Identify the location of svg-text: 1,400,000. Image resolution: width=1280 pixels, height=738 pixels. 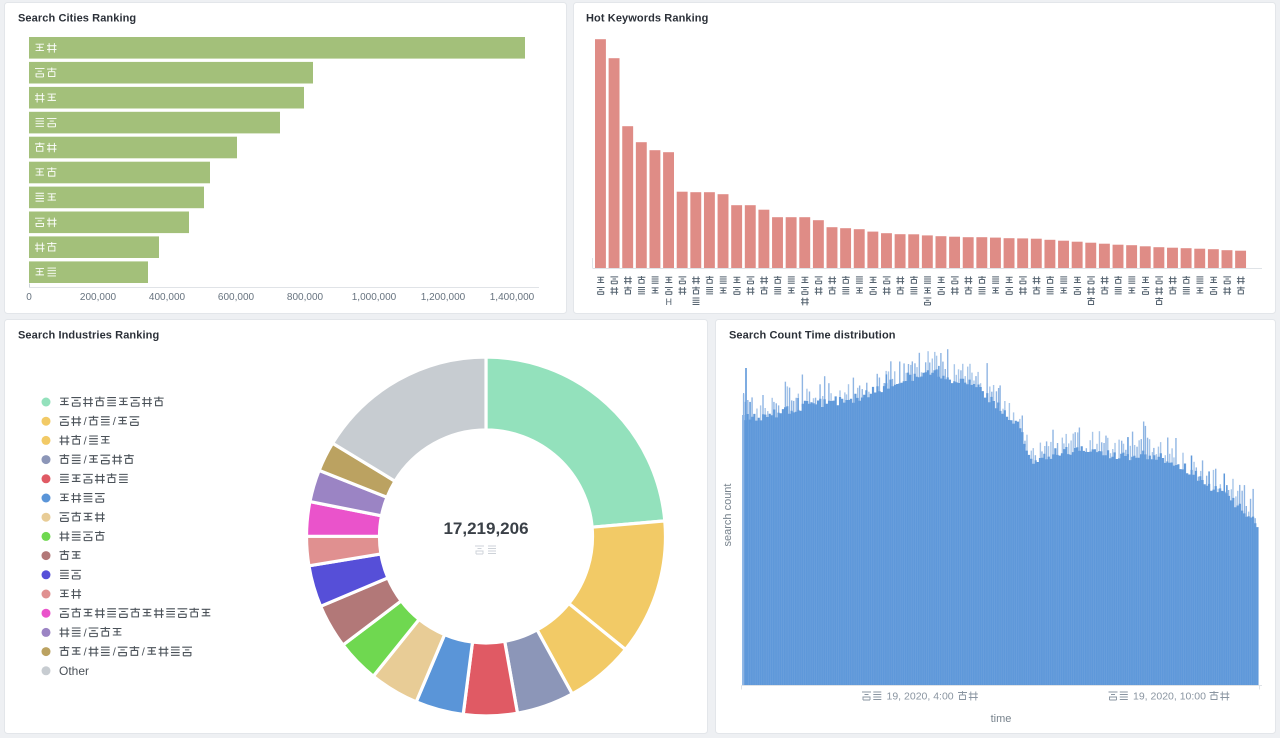
(512, 297).